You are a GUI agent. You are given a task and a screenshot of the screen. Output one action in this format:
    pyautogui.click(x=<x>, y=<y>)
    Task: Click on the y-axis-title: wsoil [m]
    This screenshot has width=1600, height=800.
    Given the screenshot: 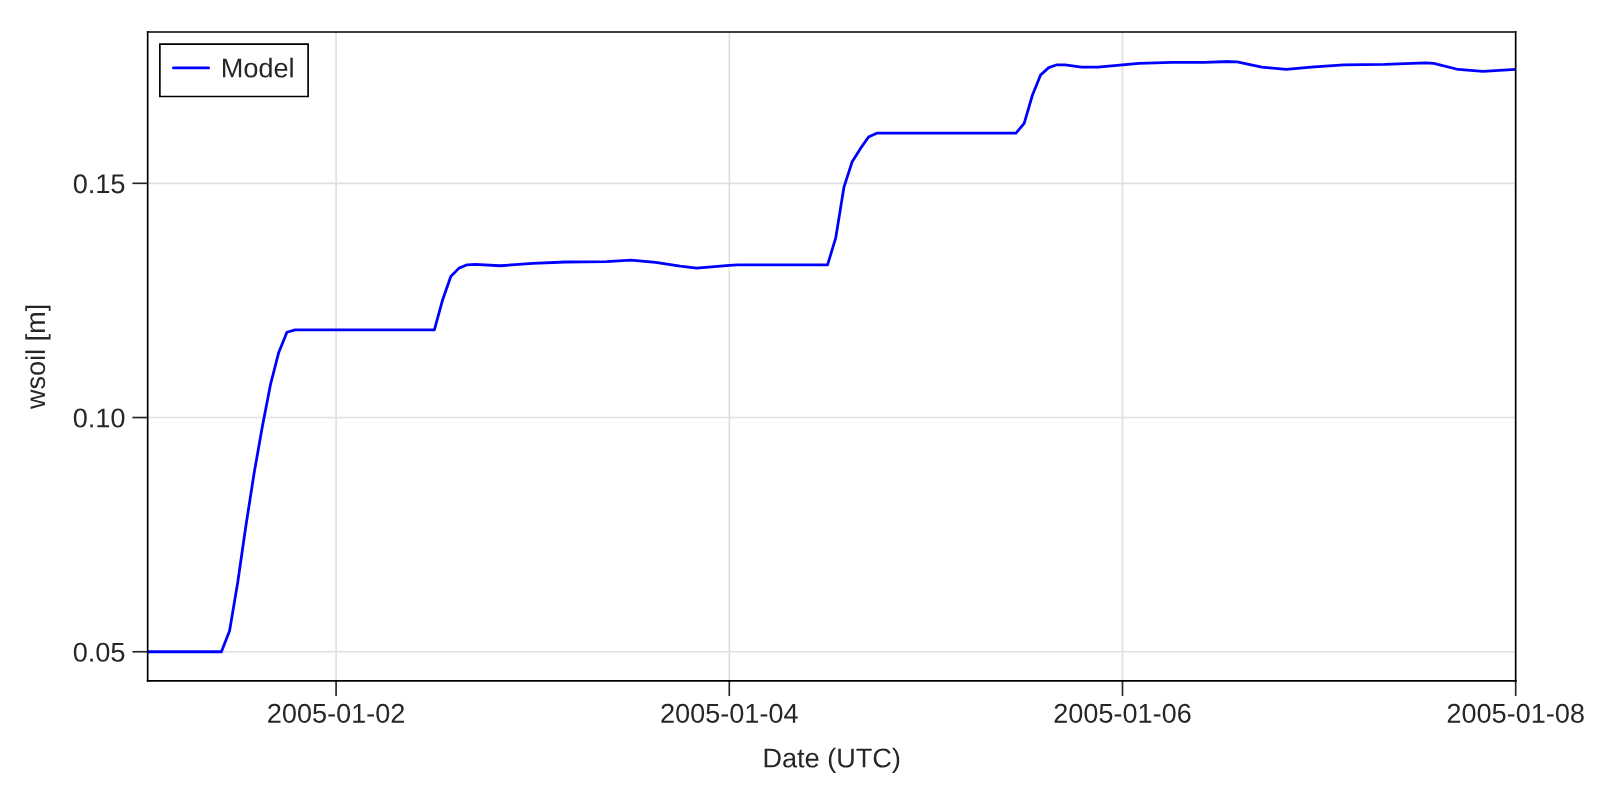 What is the action you would take?
    pyautogui.click(x=38, y=357)
    